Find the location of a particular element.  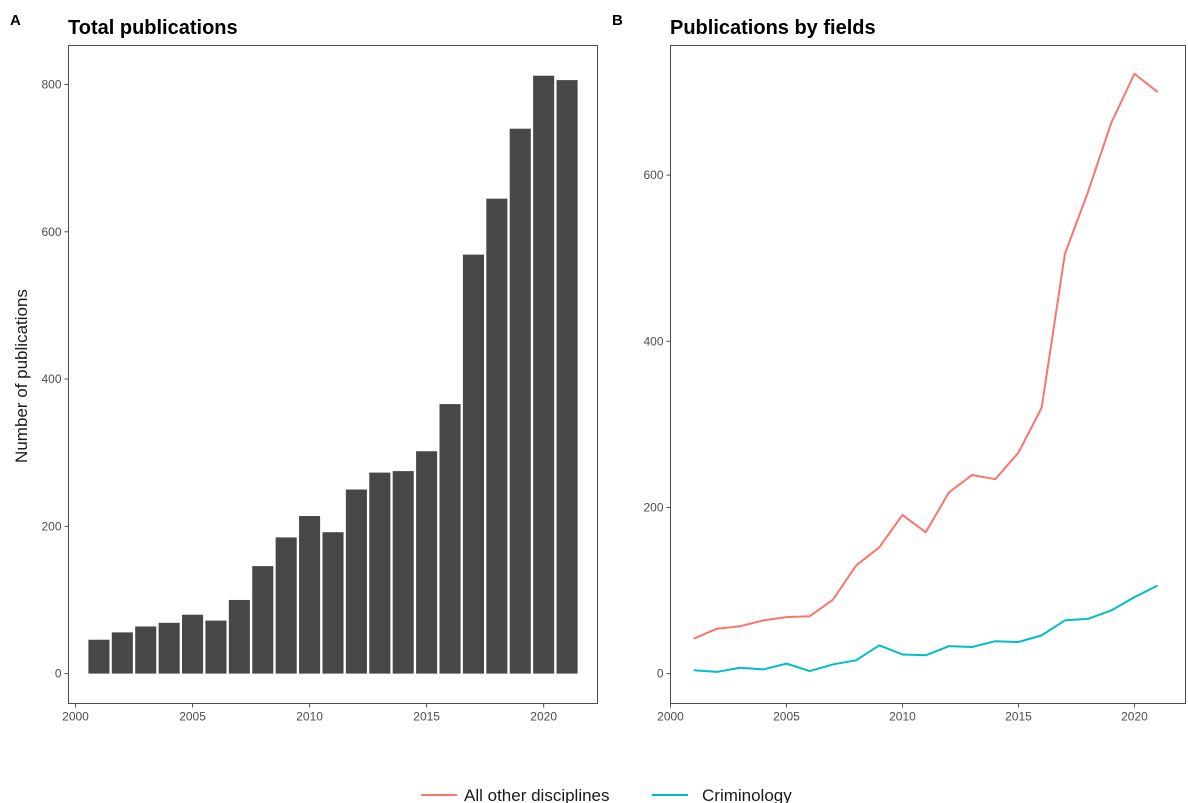

bar-2003 is located at coordinates (146, 650).